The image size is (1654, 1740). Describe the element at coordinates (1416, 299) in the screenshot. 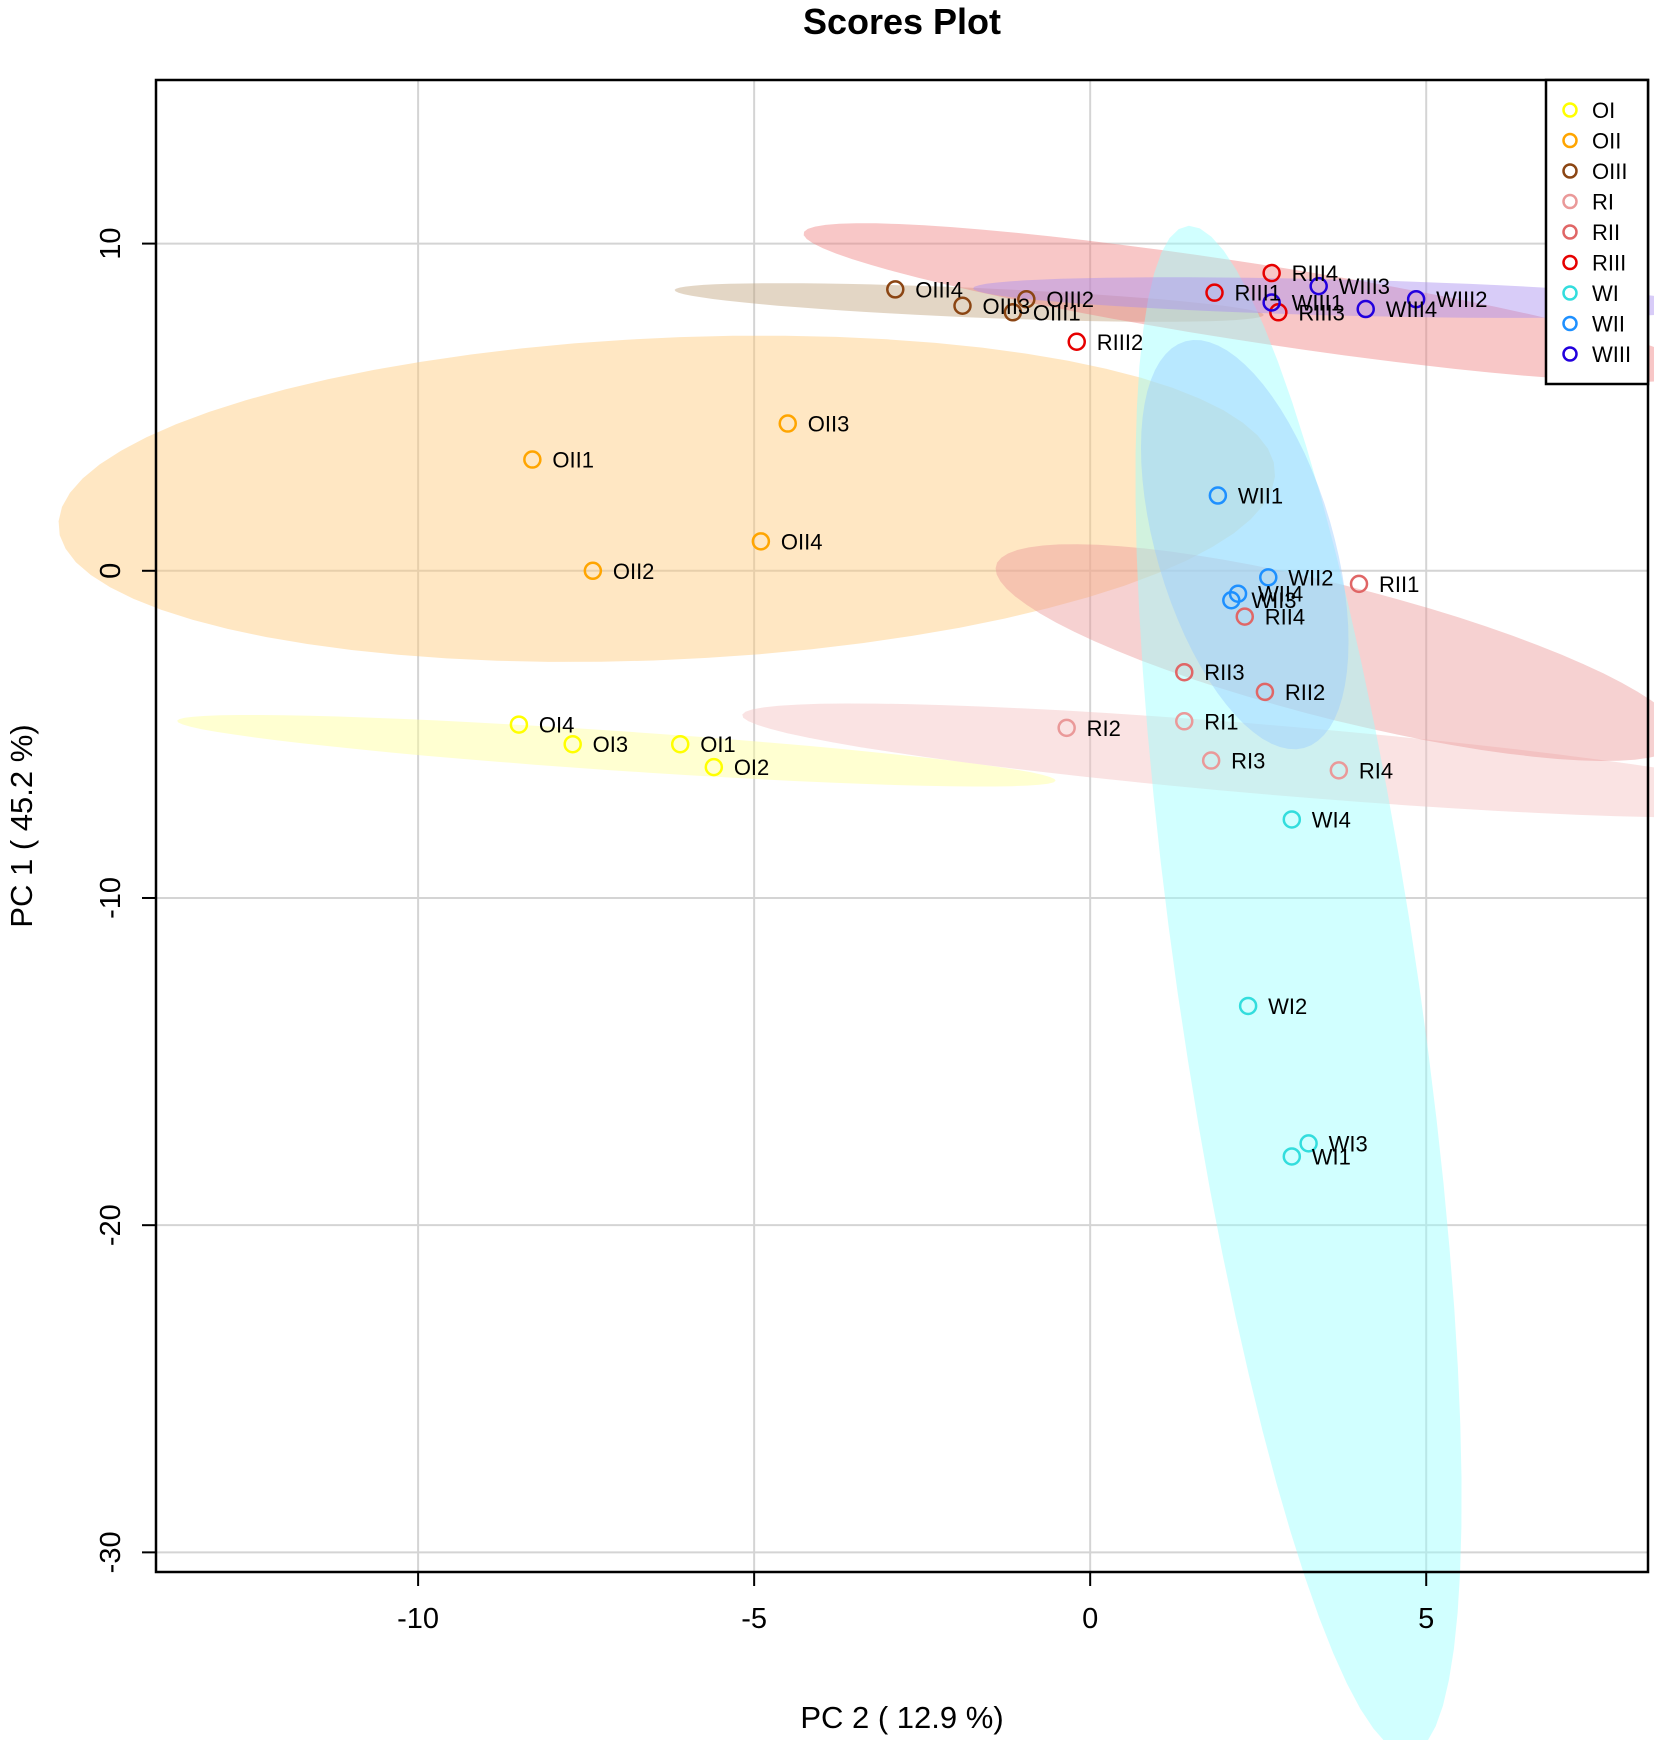

I see `point-wiii2` at that location.